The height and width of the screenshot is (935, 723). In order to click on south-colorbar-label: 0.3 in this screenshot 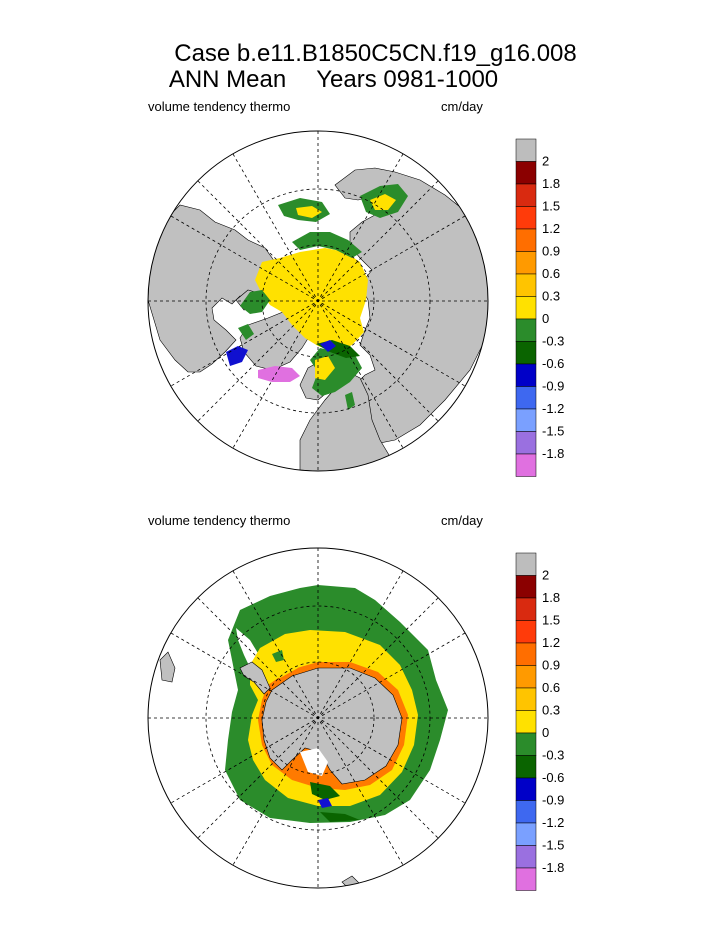, I will do `click(551, 710)`.